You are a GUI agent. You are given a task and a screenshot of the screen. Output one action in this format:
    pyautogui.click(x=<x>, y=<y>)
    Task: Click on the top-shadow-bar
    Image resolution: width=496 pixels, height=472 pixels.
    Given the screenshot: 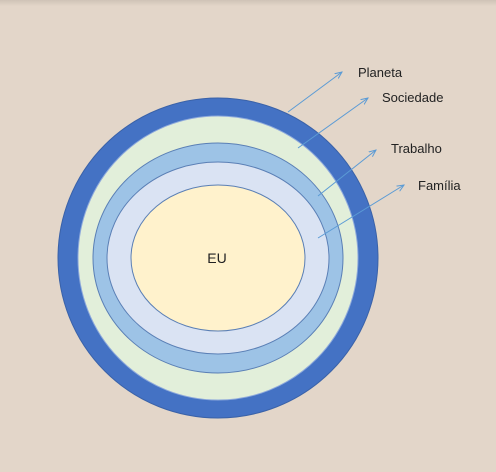 What is the action you would take?
    pyautogui.click(x=248, y=3)
    